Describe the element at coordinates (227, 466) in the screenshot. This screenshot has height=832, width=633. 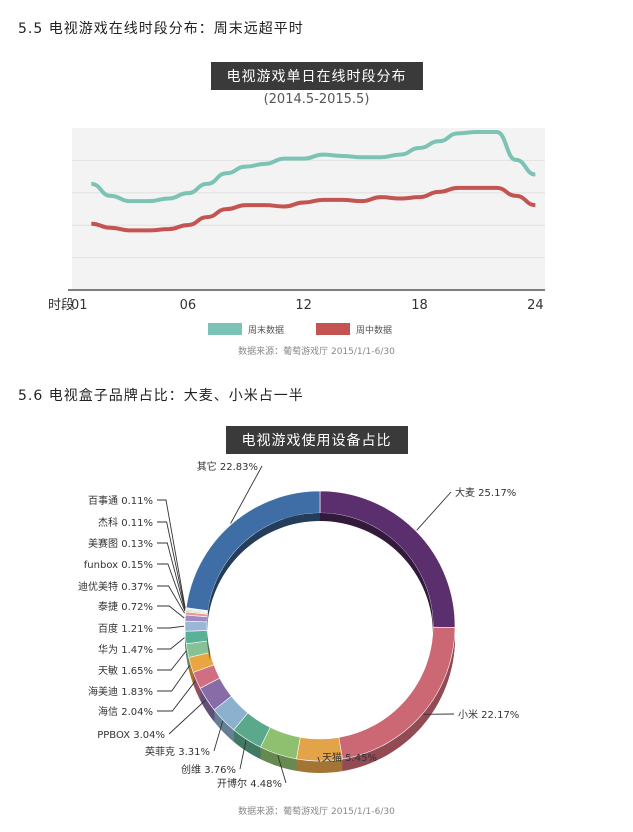
I see `slice-label: 其它 22.83%` at that location.